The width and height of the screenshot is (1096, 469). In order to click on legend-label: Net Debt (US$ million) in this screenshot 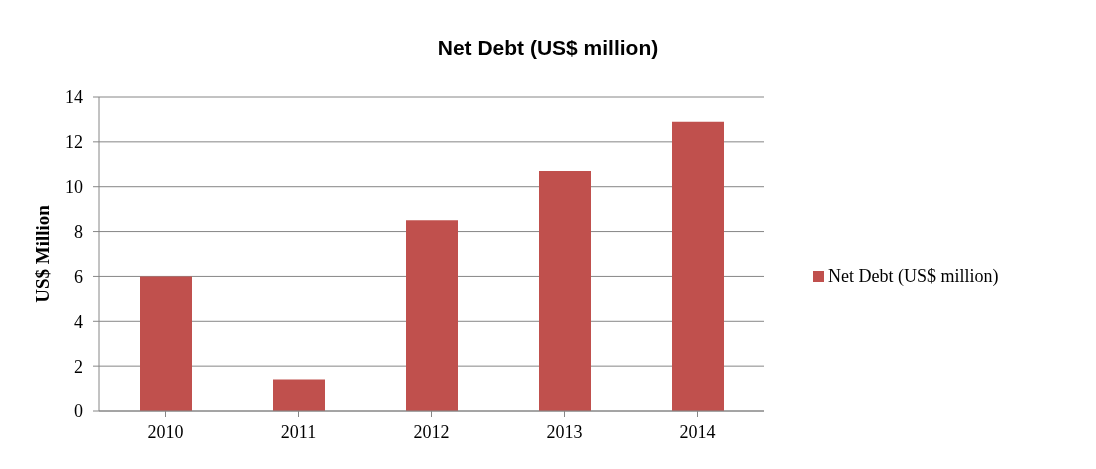, I will do `click(913, 276)`.